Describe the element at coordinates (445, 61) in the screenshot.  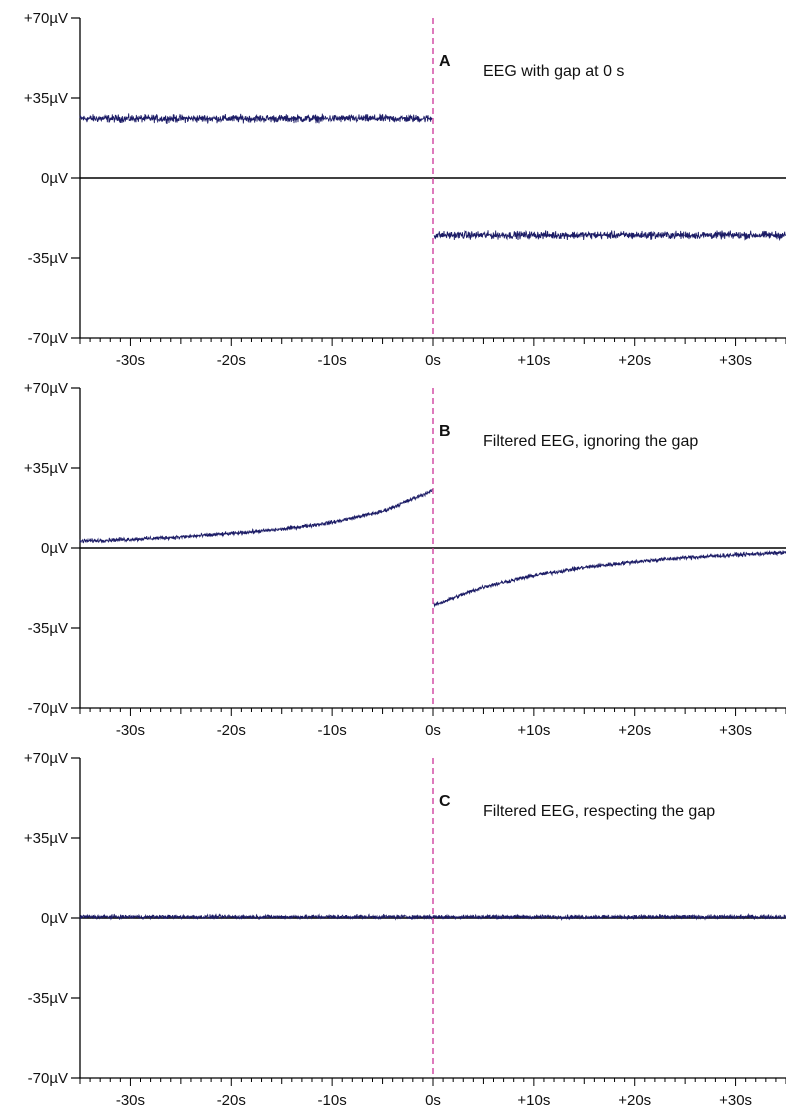
I see `panel-letter: A` at that location.